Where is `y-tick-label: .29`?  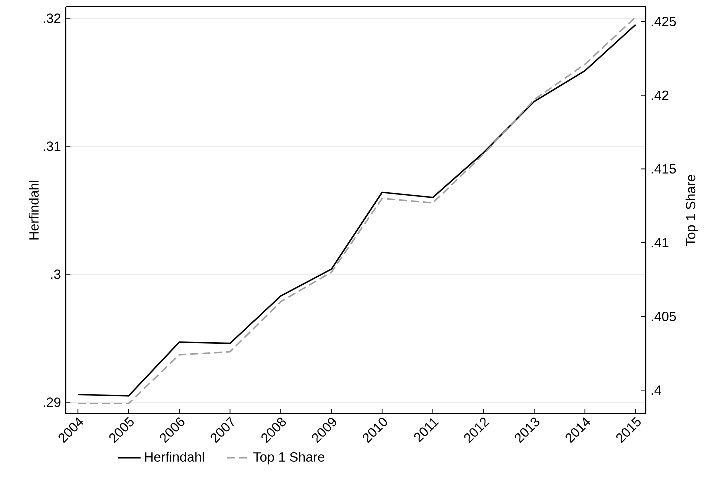 y-tick-label: .29 is located at coordinates (52, 403).